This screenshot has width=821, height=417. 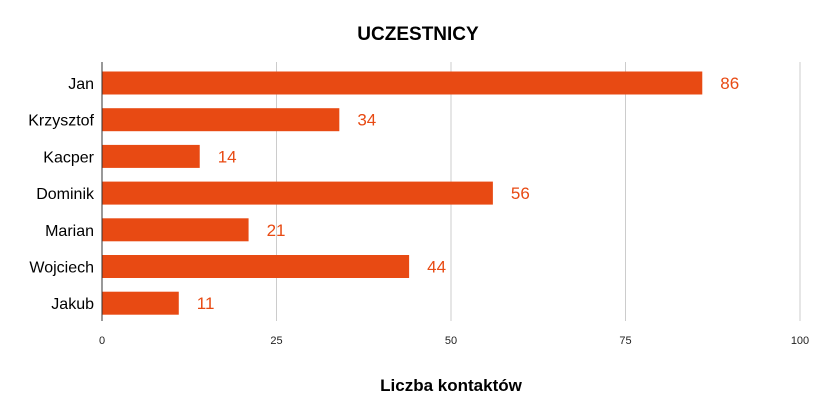 What do you see at coordinates (61, 268) in the screenshot?
I see `category-label: Wojciech` at bounding box center [61, 268].